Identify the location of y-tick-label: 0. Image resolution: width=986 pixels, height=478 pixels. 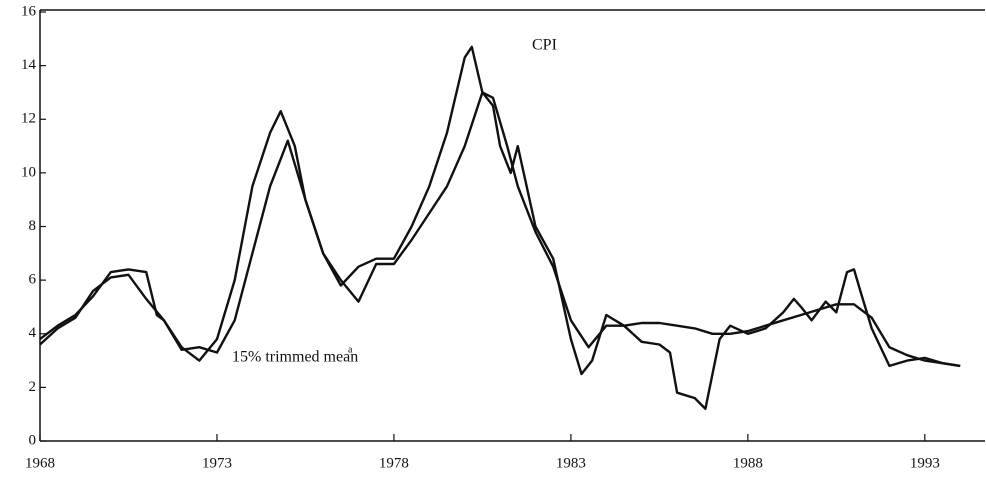
(33, 440).